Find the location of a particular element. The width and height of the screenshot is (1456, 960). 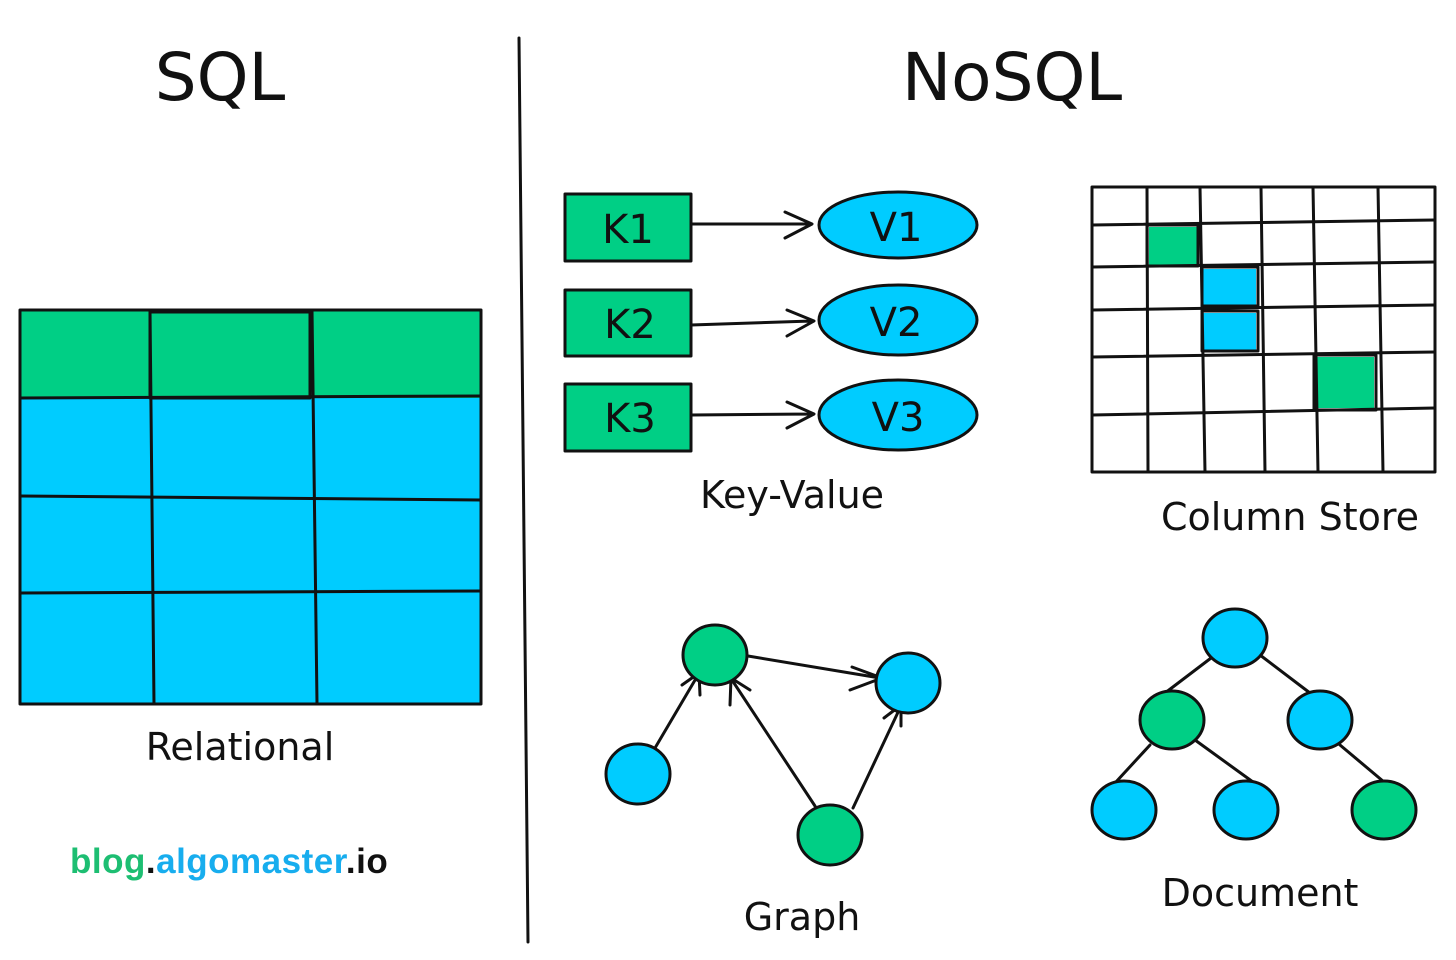

relational-table is located at coordinates (250, 507).